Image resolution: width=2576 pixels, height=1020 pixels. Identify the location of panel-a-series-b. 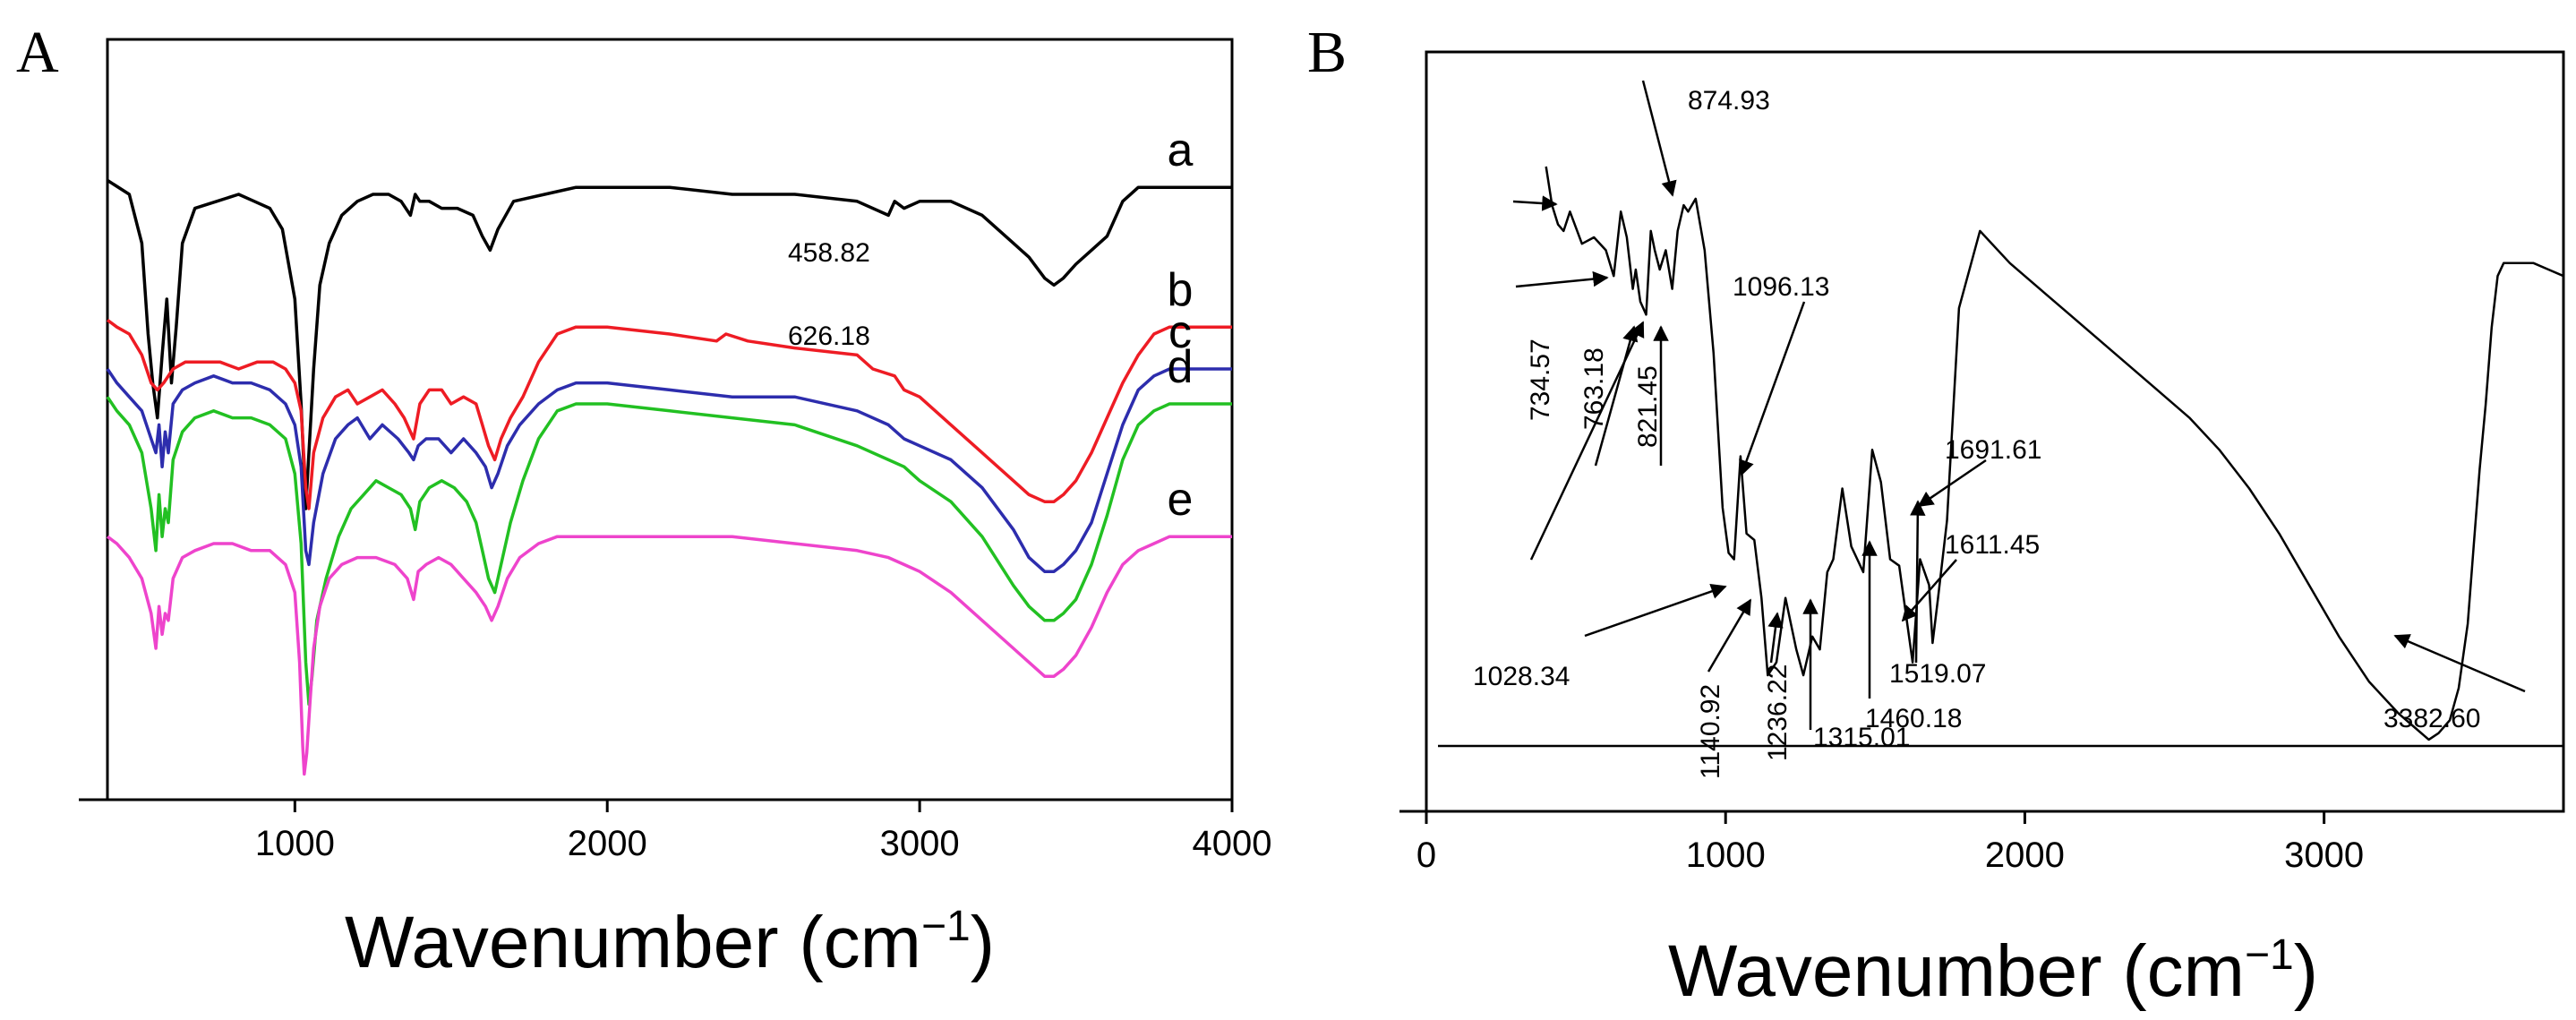
(669, 414).